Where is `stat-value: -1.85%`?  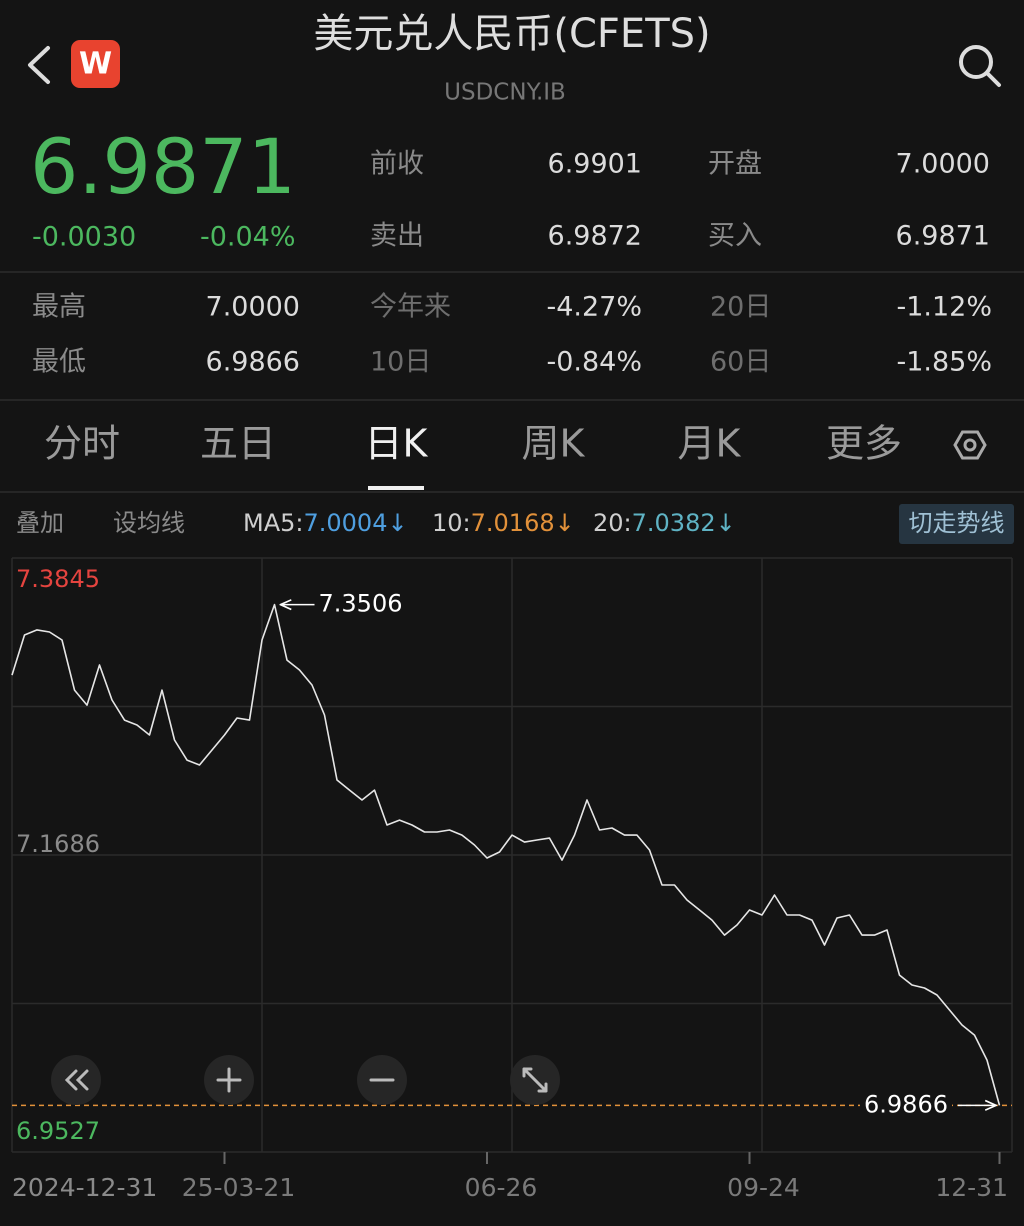 stat-value: -1.85% is located at coordinates (944, 362).